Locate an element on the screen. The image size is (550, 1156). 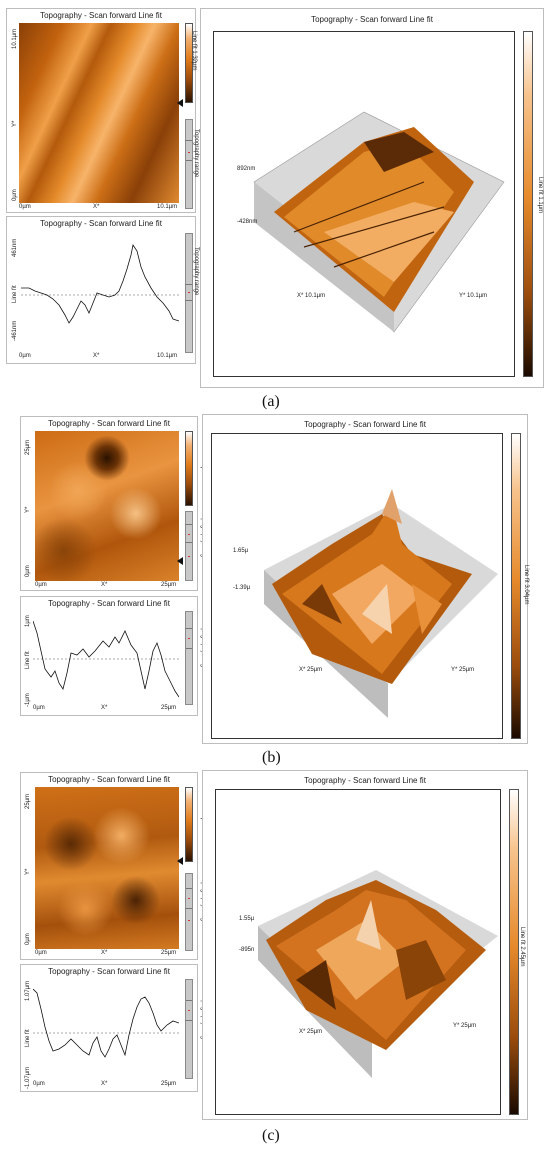
caption-a: (a) is located at coordinates (271, 401).